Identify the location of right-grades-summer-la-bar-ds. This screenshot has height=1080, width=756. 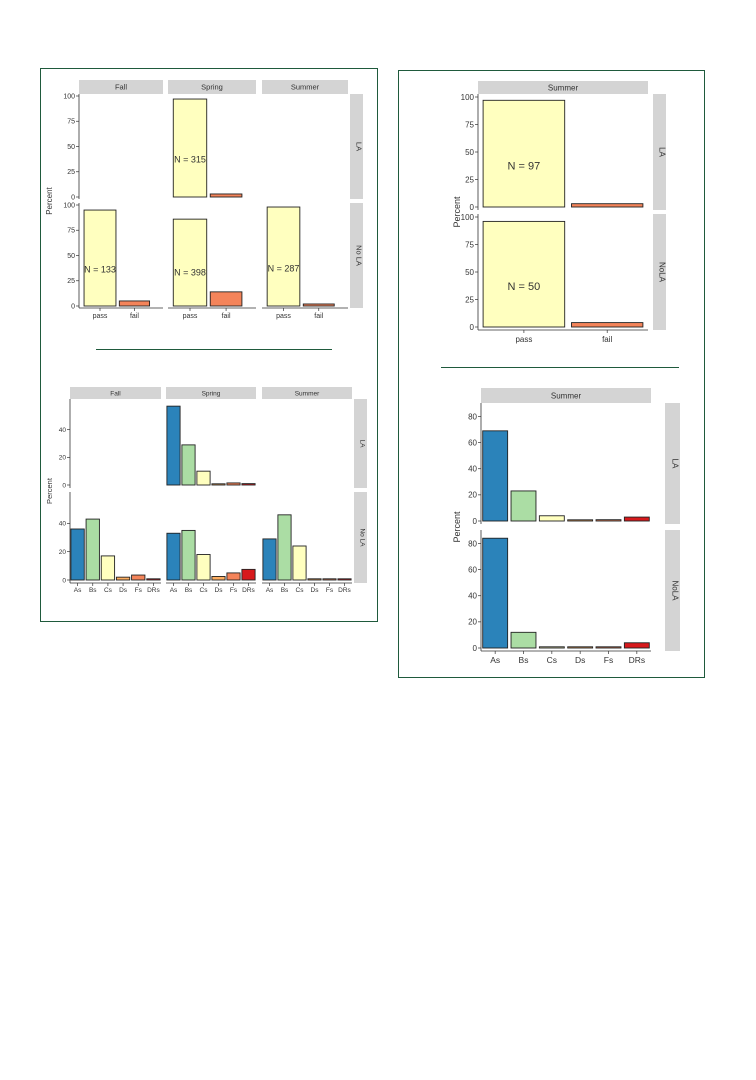
(580, 520).